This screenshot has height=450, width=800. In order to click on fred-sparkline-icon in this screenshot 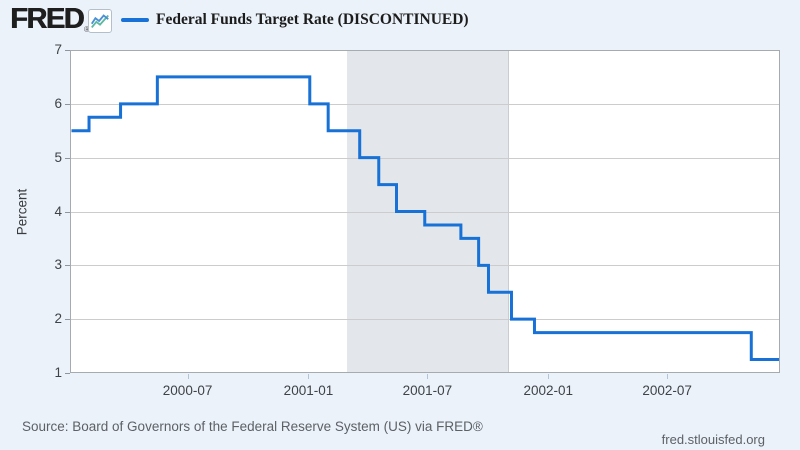, I will do `click(100, 21)`.